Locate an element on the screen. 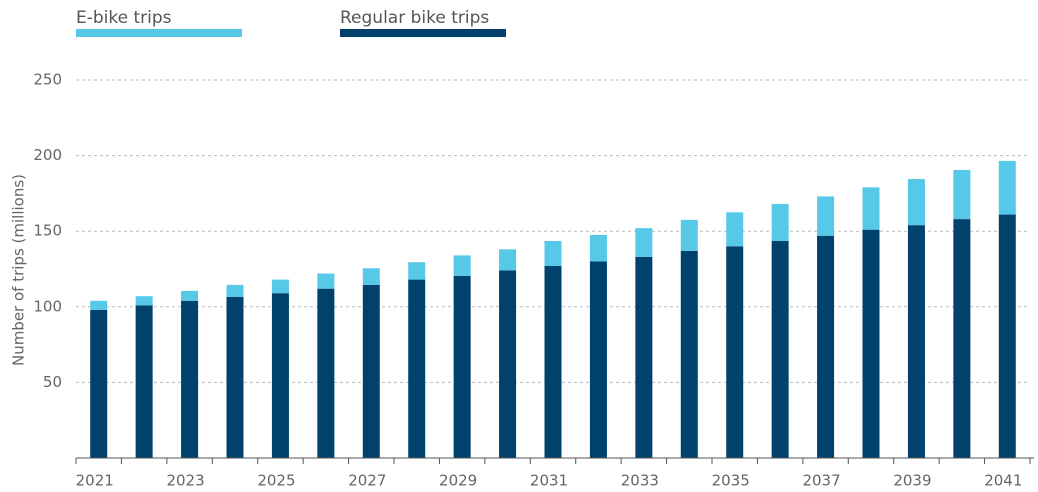 This screenshot has width=1038, height=492. x-tick-label: 2037 is located at coordinates (821, 481).